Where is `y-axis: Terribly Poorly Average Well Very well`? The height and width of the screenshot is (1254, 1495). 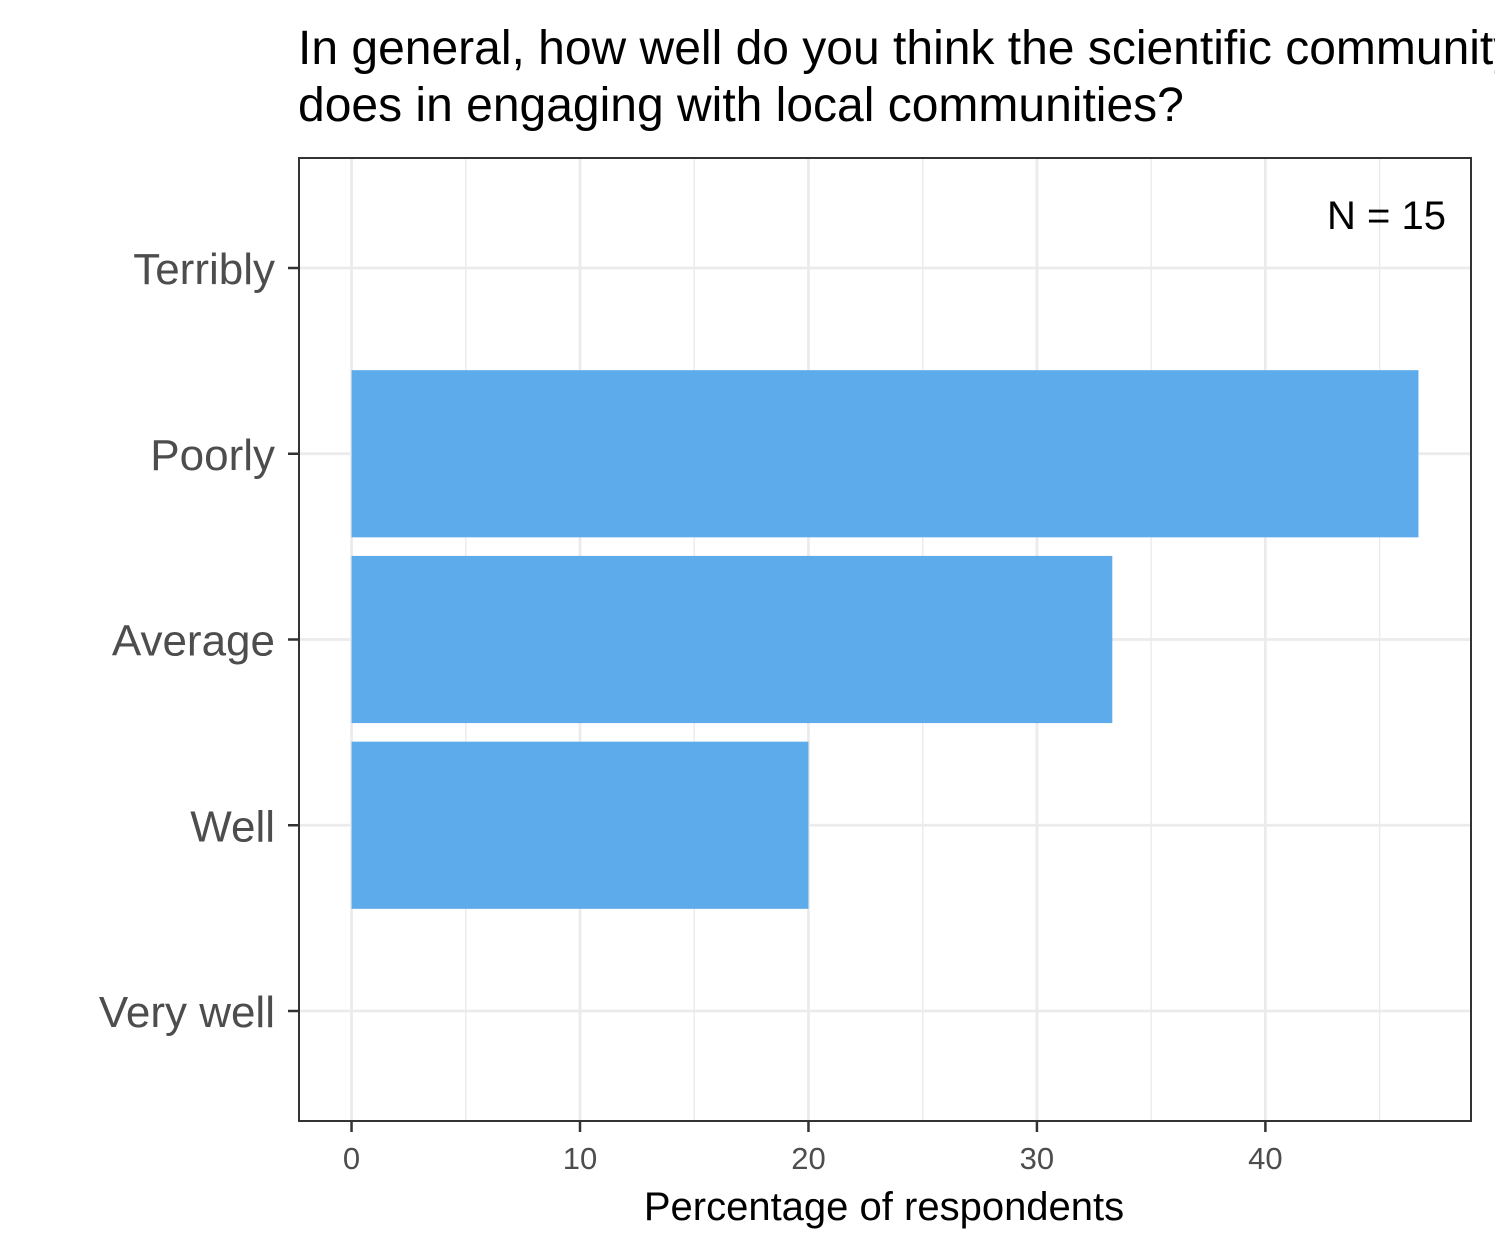 y-axis: Terribly Poorly Average Well Very well is located at coordinates (199, 641).